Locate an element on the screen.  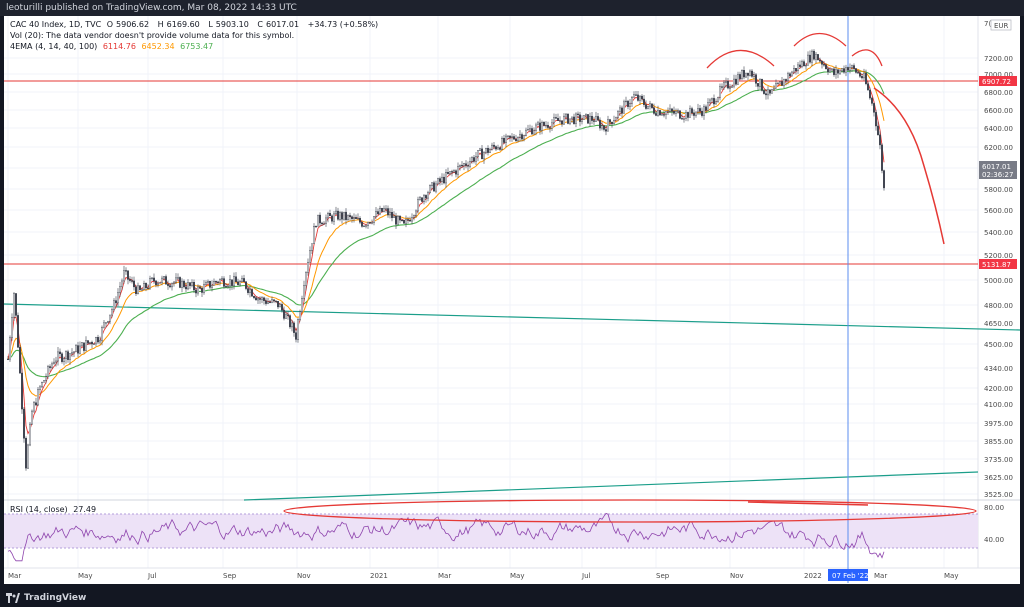
time-tick-label: Jul is located at coordinates (152, 576).